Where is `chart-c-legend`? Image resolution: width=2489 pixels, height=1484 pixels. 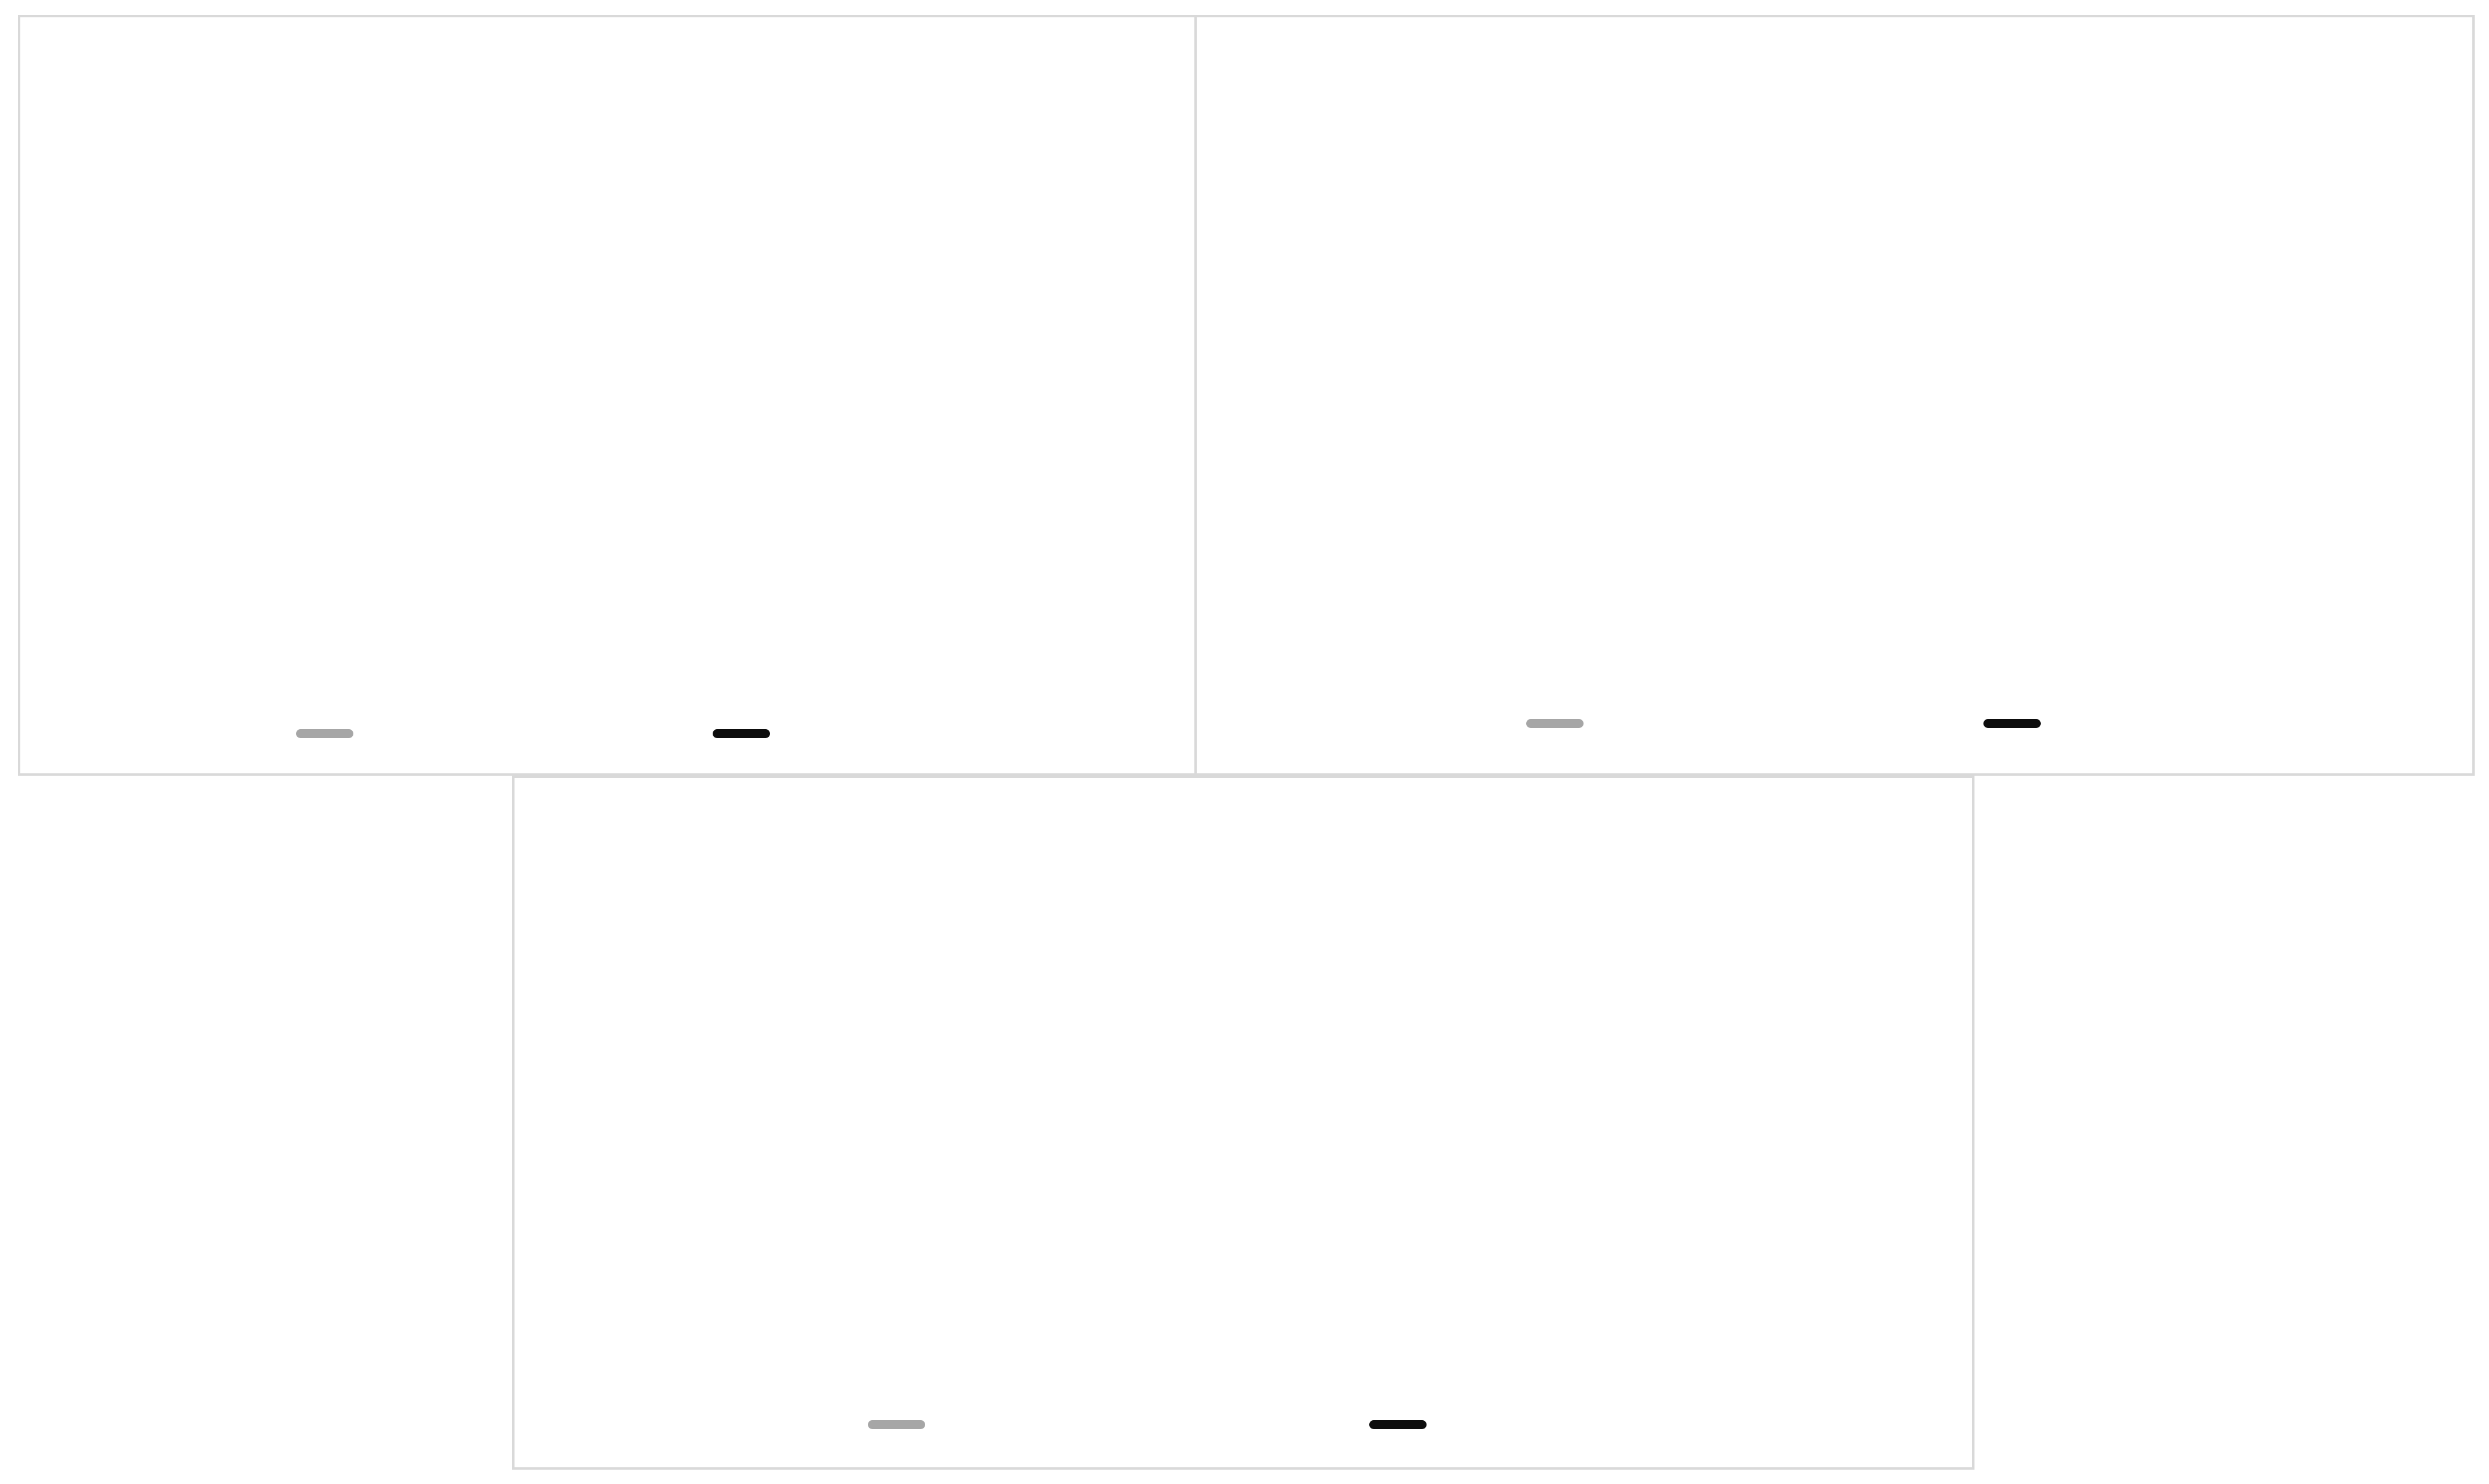
chart-c-legend is located at coordinates (1323, 1424).